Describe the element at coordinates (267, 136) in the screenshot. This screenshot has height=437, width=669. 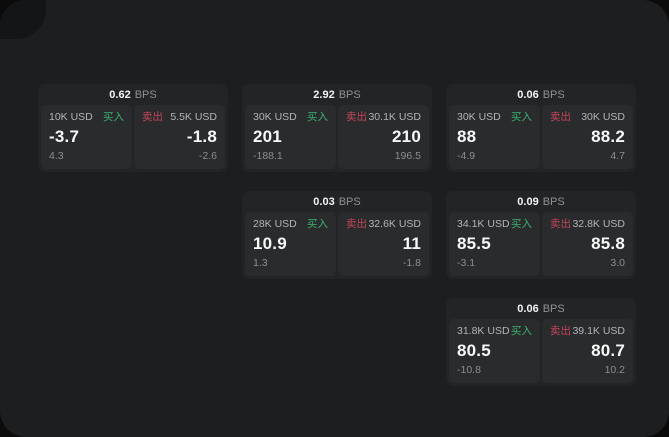
I see `buy-price: 201` at that location.